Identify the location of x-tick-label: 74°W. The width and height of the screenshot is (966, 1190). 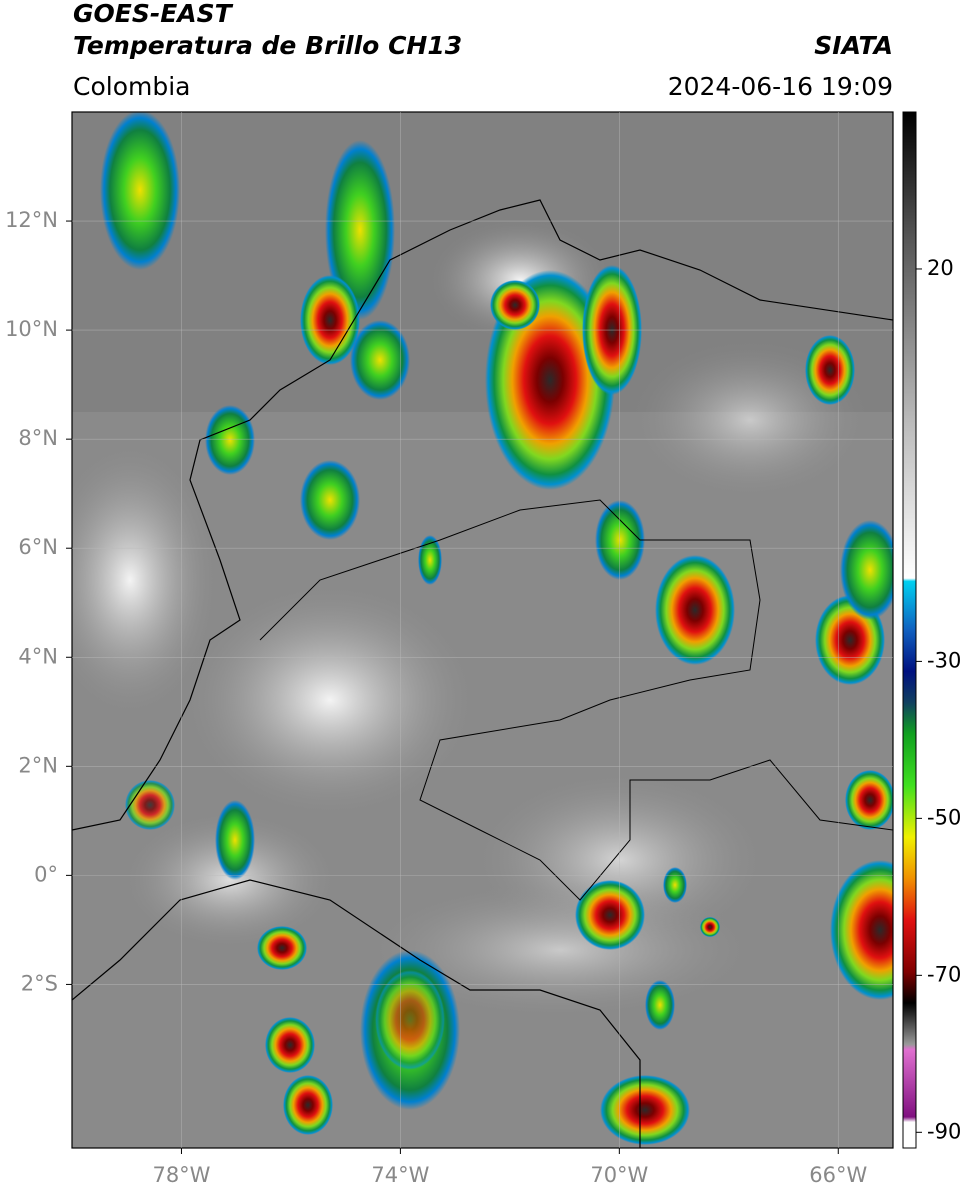
(400, 1175).